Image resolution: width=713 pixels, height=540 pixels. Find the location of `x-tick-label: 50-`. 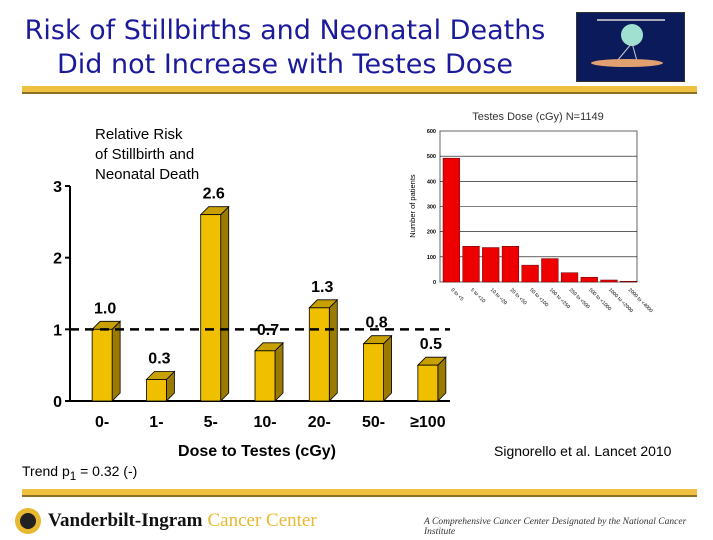

x-tick-label: 50- is located at coordinates (373, 422).